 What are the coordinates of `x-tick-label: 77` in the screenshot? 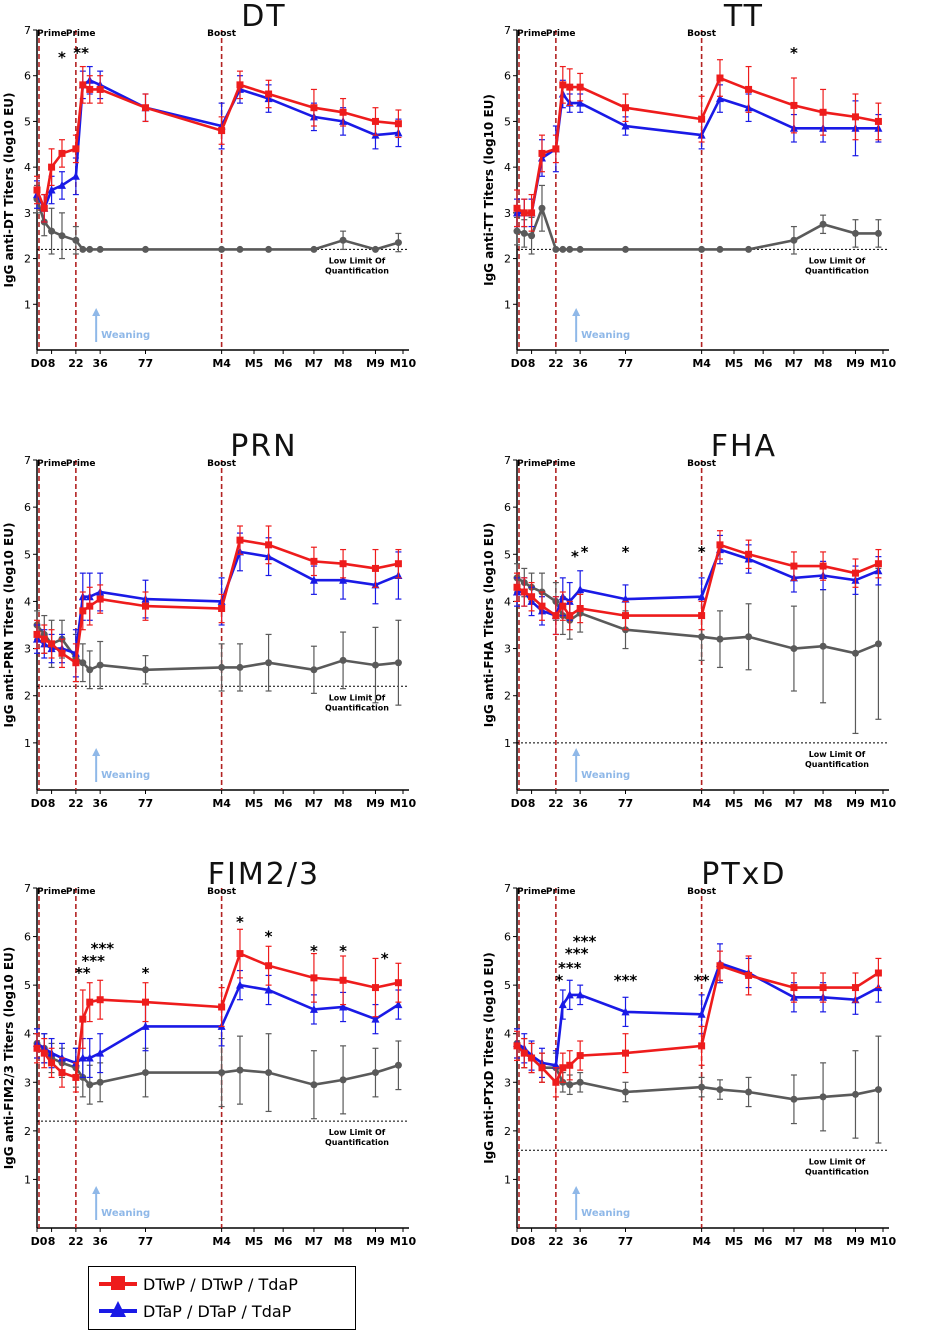 It's located at (145, 803).